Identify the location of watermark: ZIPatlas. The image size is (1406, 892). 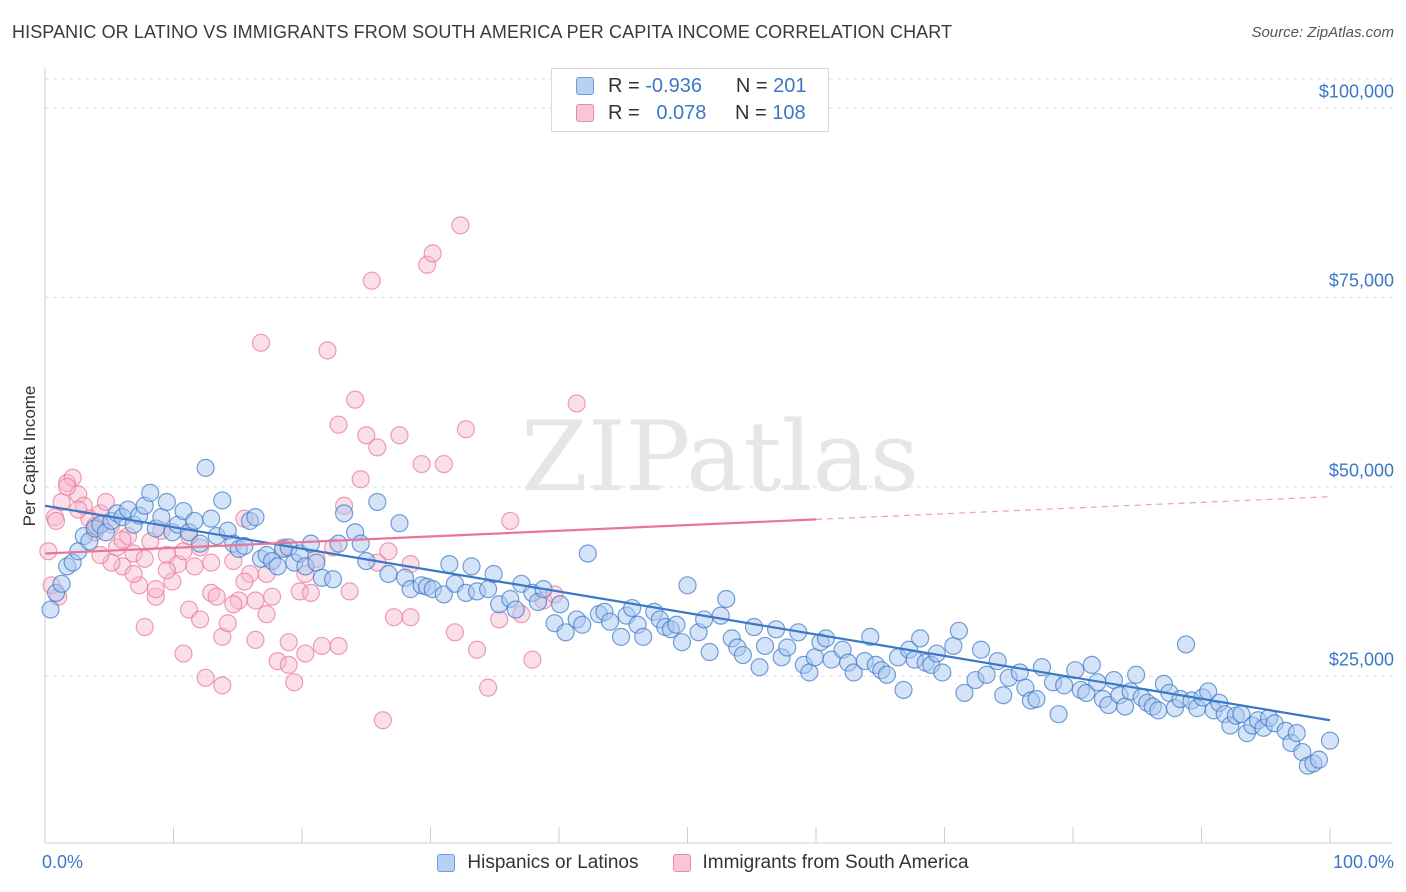
(720, 457).